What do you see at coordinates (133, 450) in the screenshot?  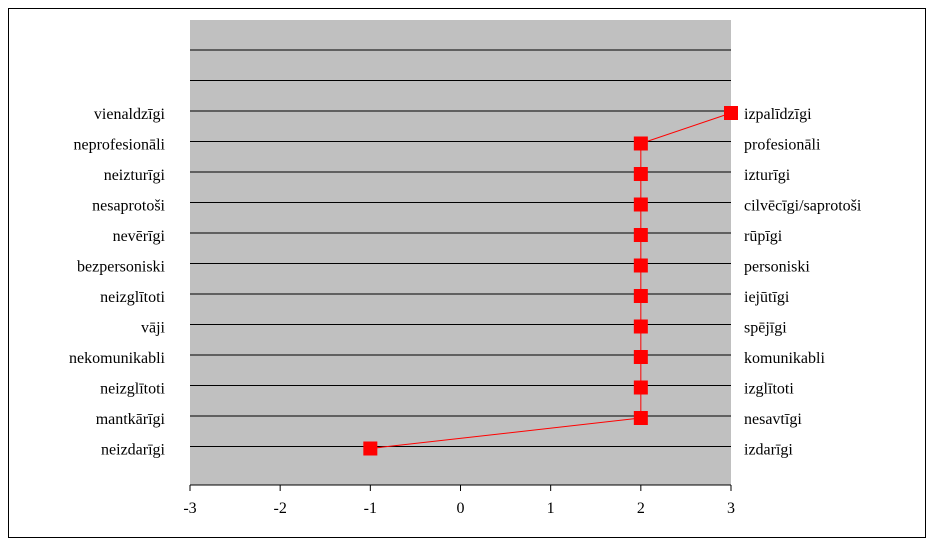 I see `left-label: neizdarīgi` at bounding box center [133, 450].